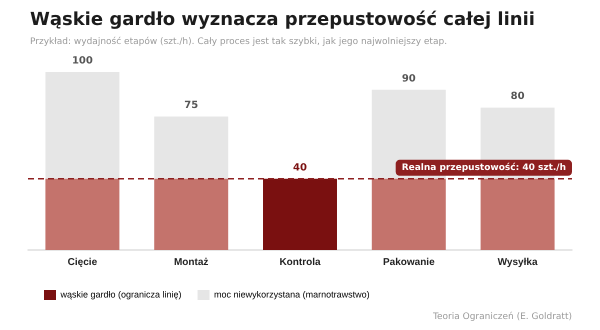 The image size is (600, 330). What do you see at coordinates (121, 294) in the screenshot?
I see `legend-label: wąskie gardło (ogranicza linię)` at bounding box center [121, 294].